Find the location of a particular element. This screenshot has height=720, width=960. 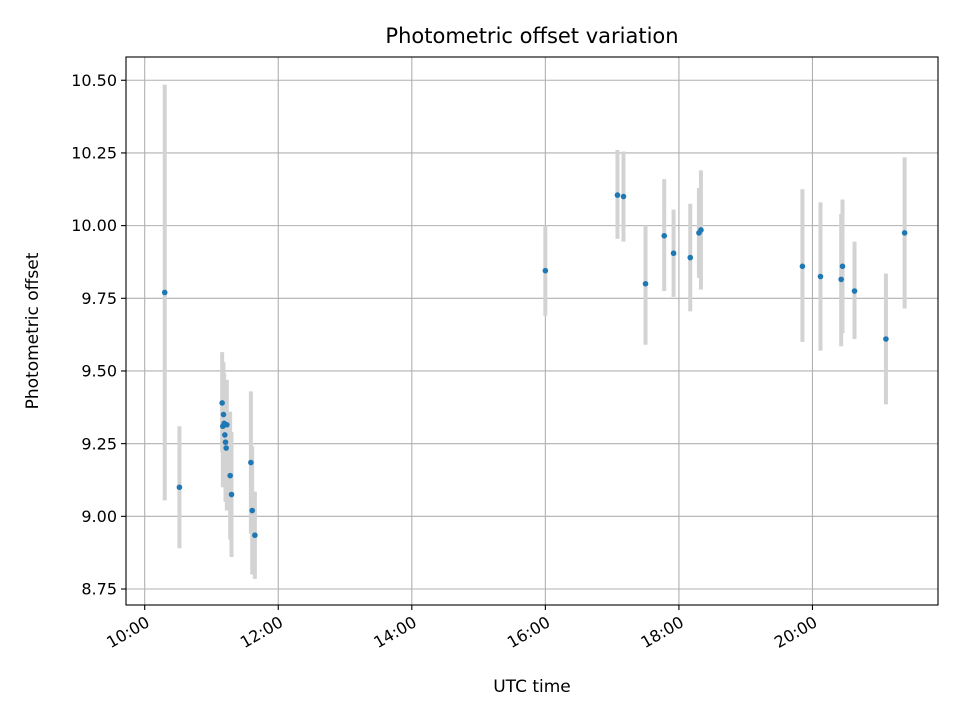

chart-title: Photometric offset variation is located at coordinates (531, 36).